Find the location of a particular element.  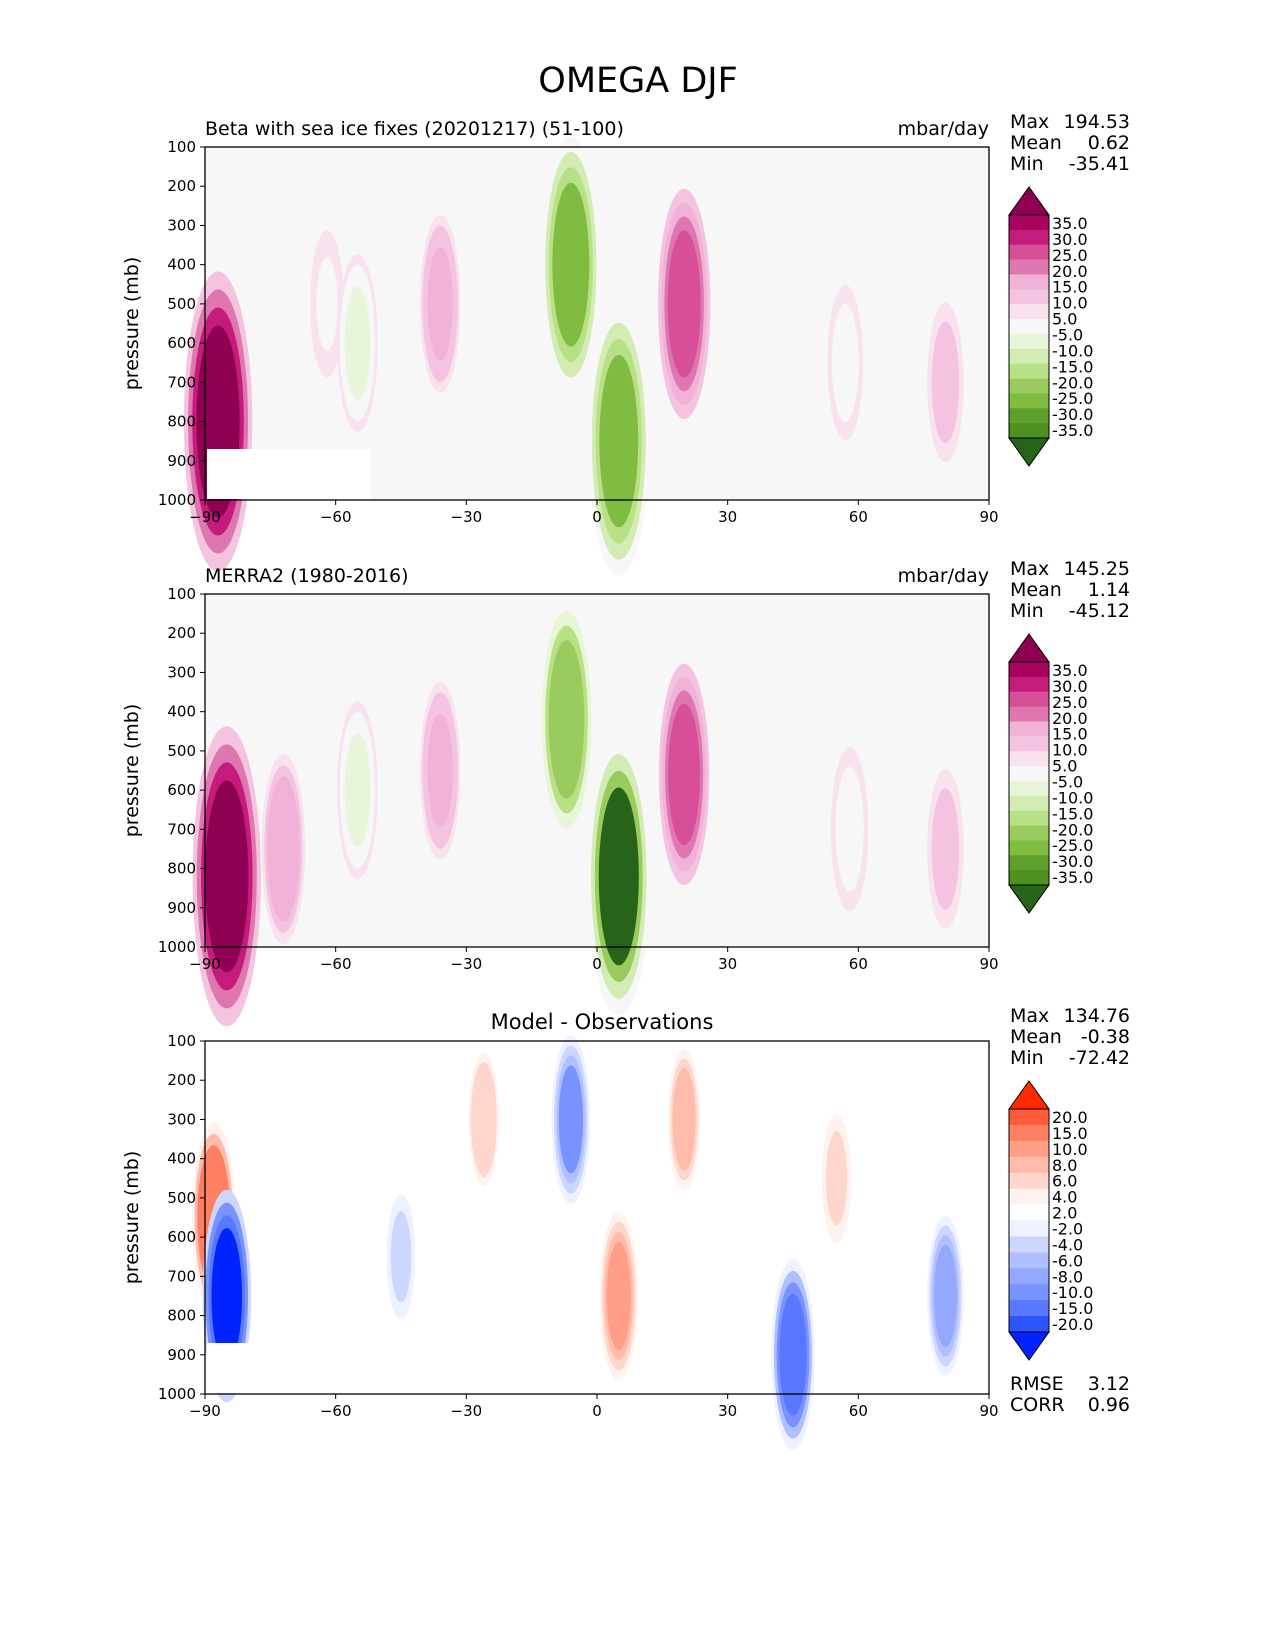

surface-mask is located at coordinates (289, 1368).